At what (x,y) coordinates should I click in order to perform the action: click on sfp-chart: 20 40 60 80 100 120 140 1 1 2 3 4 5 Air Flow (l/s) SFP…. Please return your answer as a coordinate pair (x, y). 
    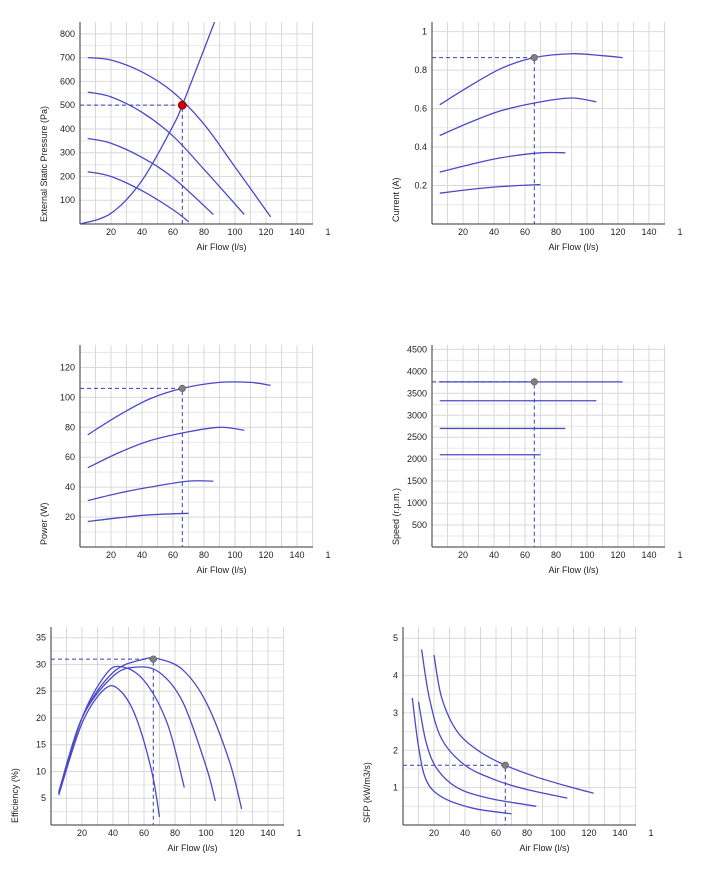
    Looking at the image, I should click on (508, 740).